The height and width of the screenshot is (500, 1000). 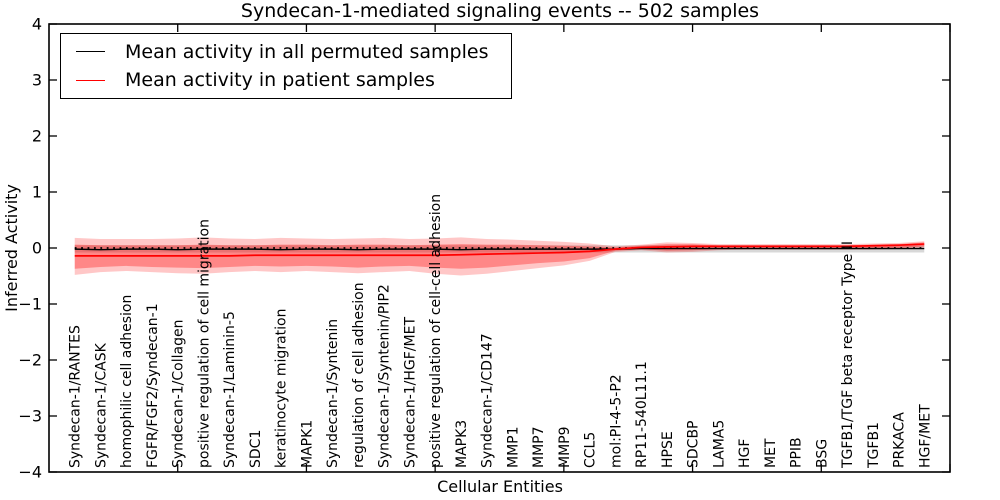 What do you see at coordinates (101, 405) in the screenshot?
I see `x-category-label: Syndecan-1/CASK` at bounding box center [101, 405].